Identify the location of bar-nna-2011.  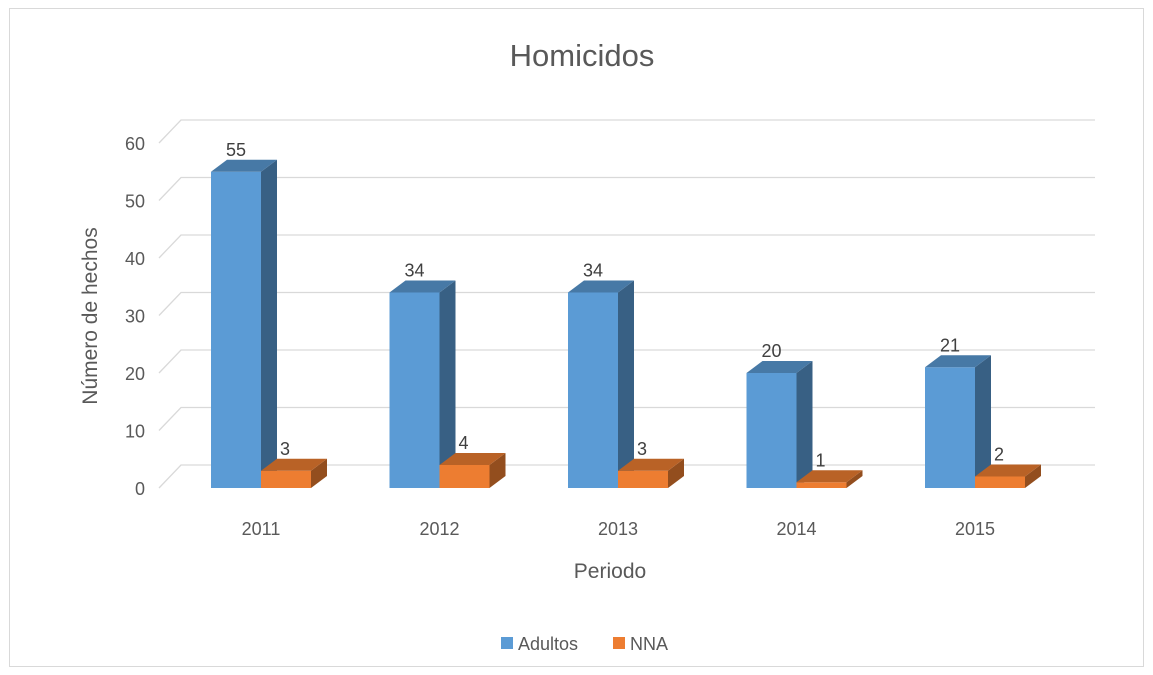
(294, 473).